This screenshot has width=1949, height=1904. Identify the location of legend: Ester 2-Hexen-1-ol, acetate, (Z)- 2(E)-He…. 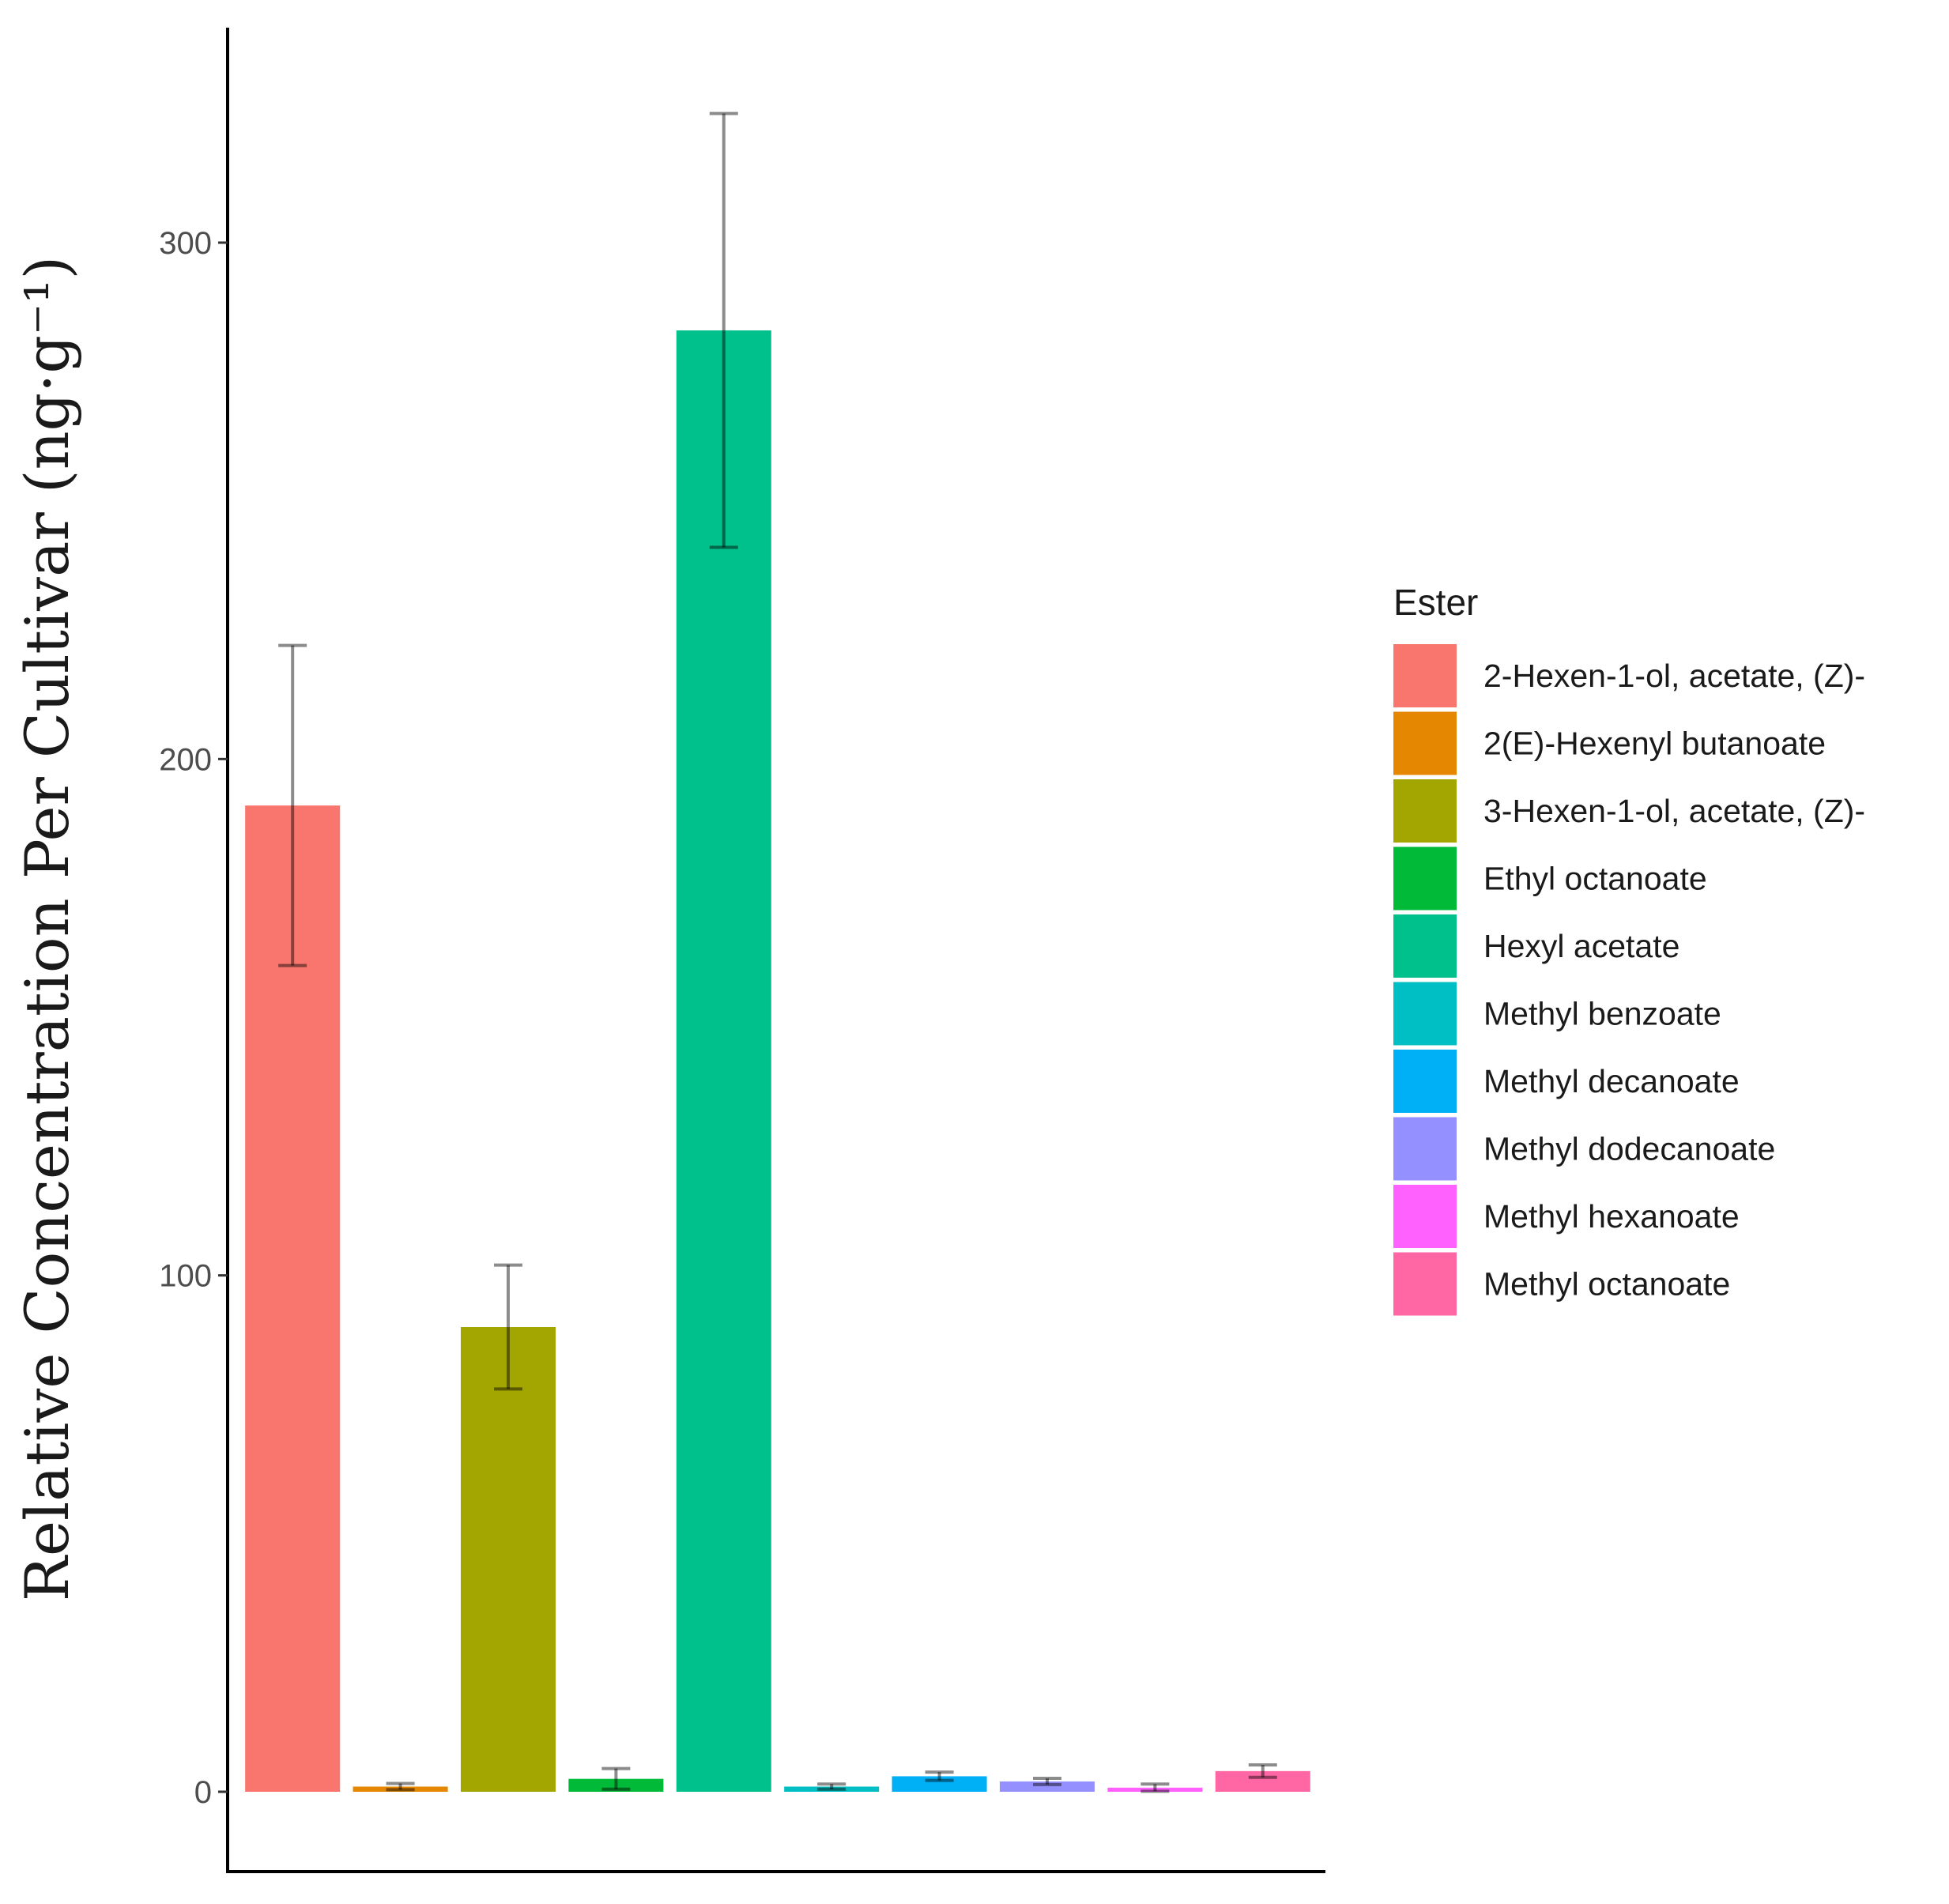
(1629, 949).